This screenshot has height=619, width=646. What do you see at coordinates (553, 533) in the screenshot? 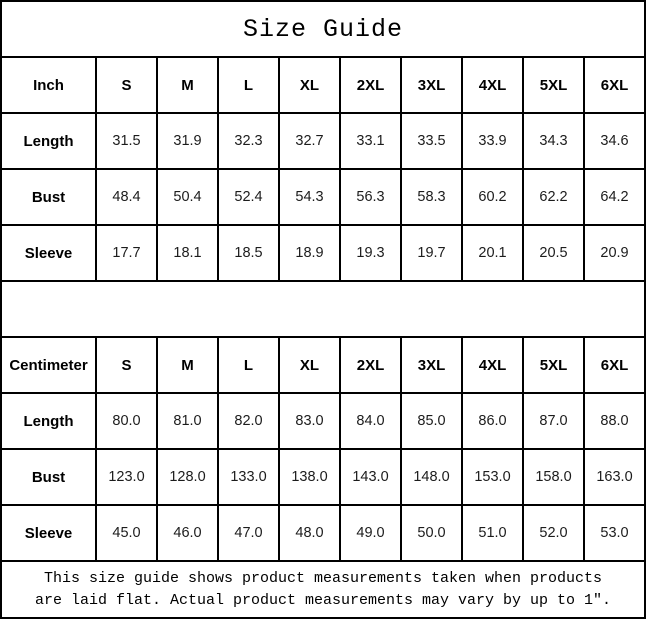
I see `measurement-value: 52.0` at bounding box center [553, 533].